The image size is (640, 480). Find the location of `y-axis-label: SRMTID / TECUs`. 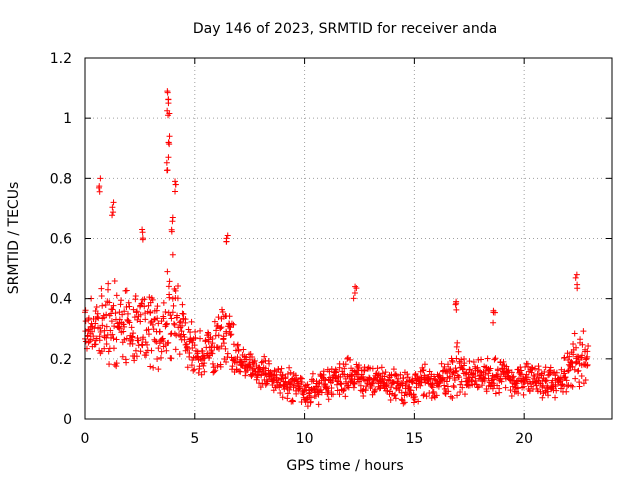

y-axis-label: SRMTID / TECUs is located at coordinates (14, 238).